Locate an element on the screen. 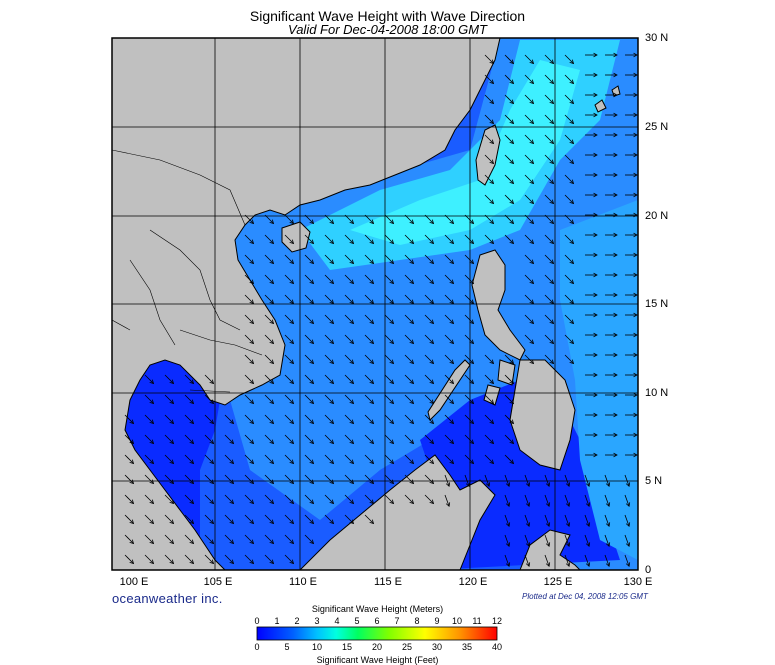 The width and height of the screenshot is (775, 665). legend-meters-tick: 2 is located at coordinates (297, 621).